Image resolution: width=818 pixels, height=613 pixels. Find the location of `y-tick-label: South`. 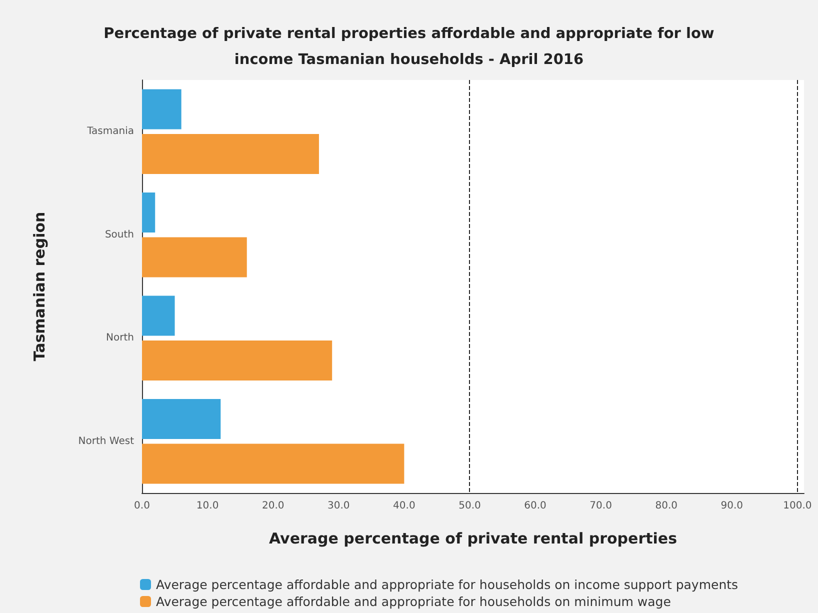

y-tick-label: South is located at coordinates (119, 234).